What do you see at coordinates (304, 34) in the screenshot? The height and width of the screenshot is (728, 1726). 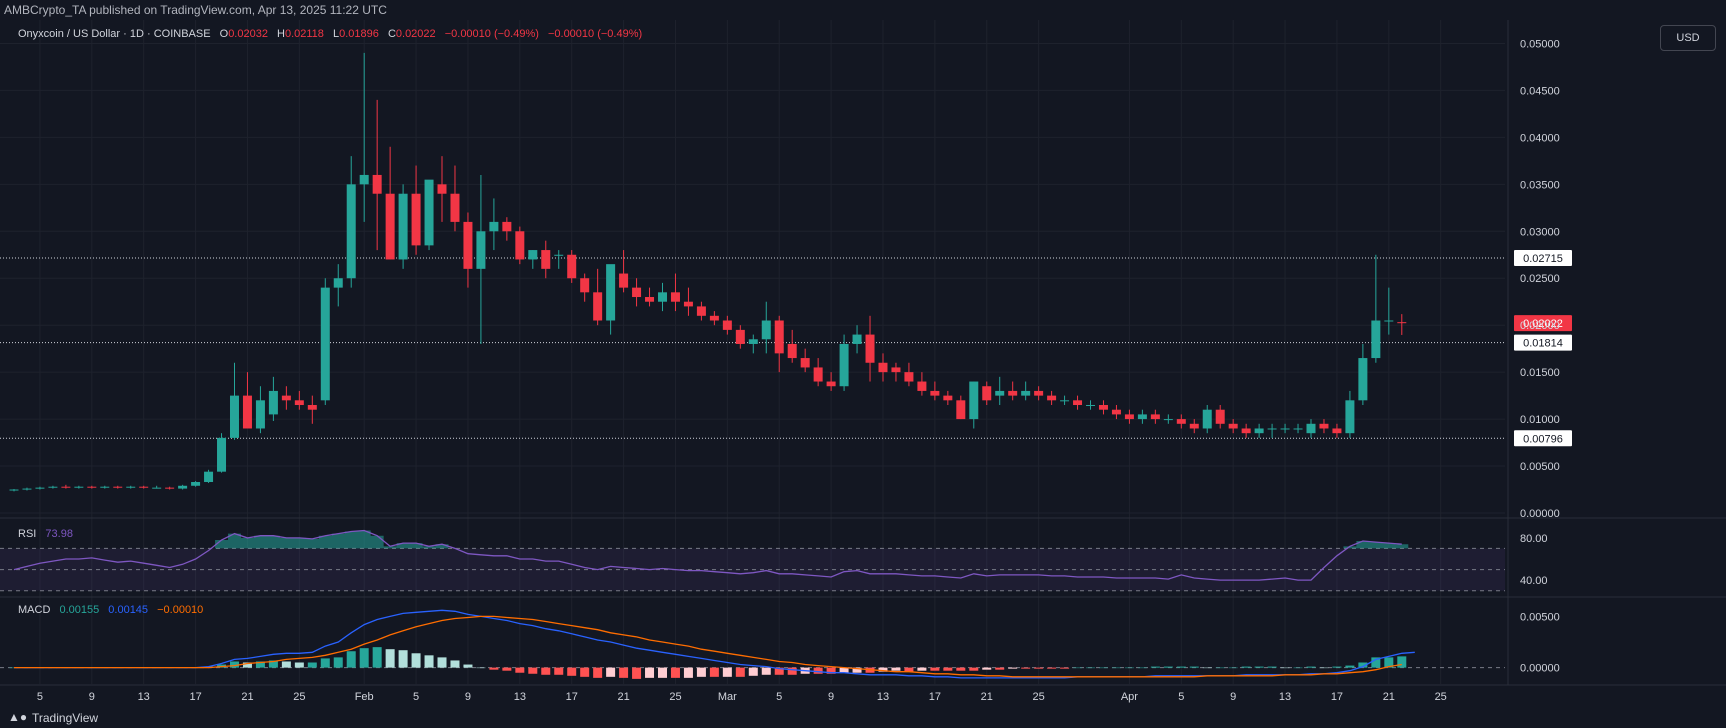 I see `high-value: 0.02118` at bounding box center [304, 34].